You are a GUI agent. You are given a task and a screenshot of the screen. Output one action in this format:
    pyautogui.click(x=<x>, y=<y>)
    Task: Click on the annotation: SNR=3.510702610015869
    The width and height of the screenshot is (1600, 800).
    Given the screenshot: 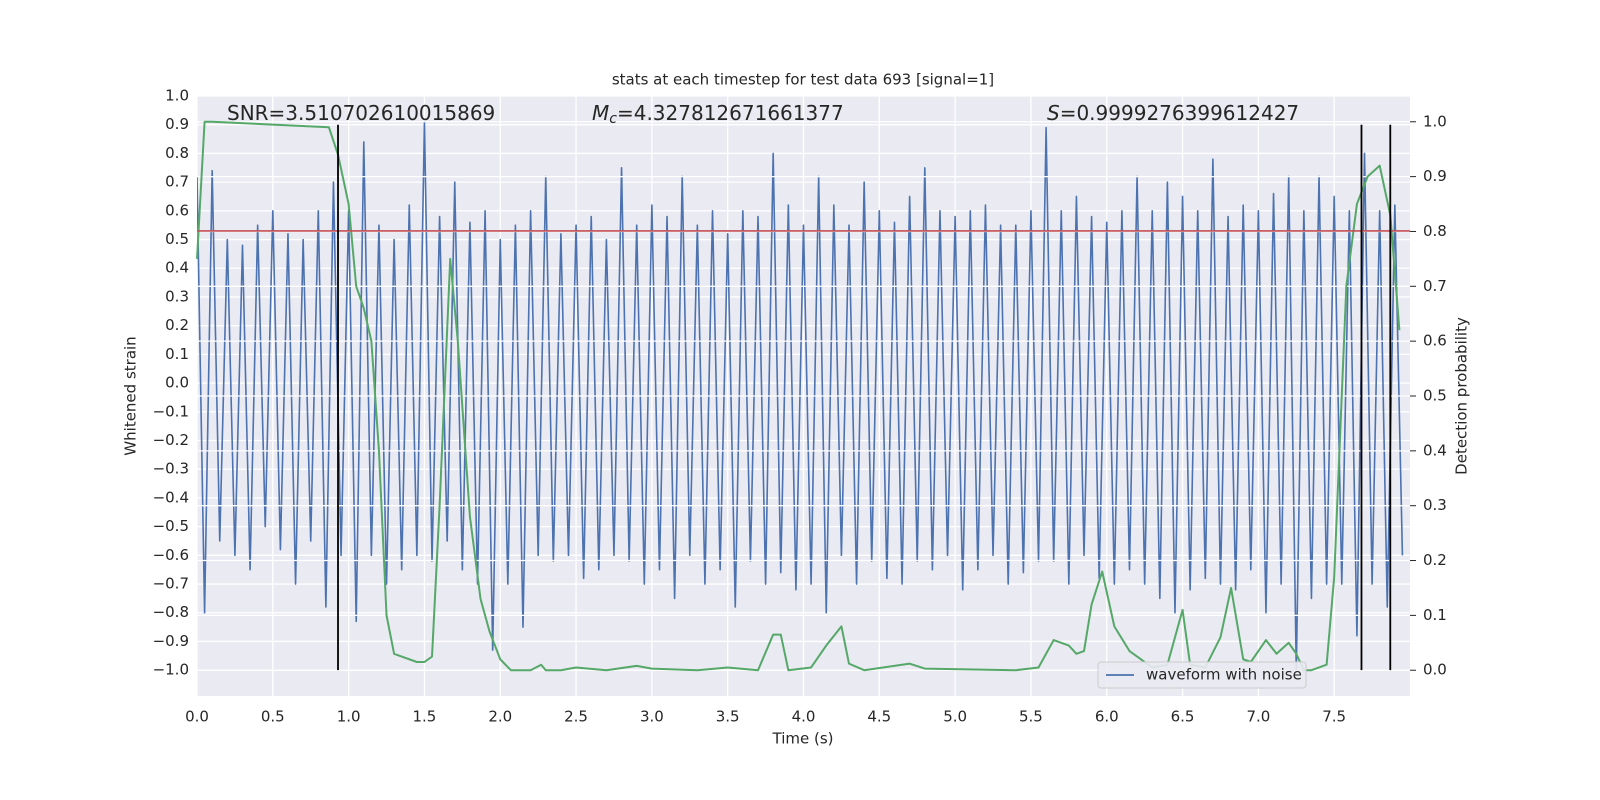 What is the action you would take?
    pyautogui.click(x=361, y=113)
    